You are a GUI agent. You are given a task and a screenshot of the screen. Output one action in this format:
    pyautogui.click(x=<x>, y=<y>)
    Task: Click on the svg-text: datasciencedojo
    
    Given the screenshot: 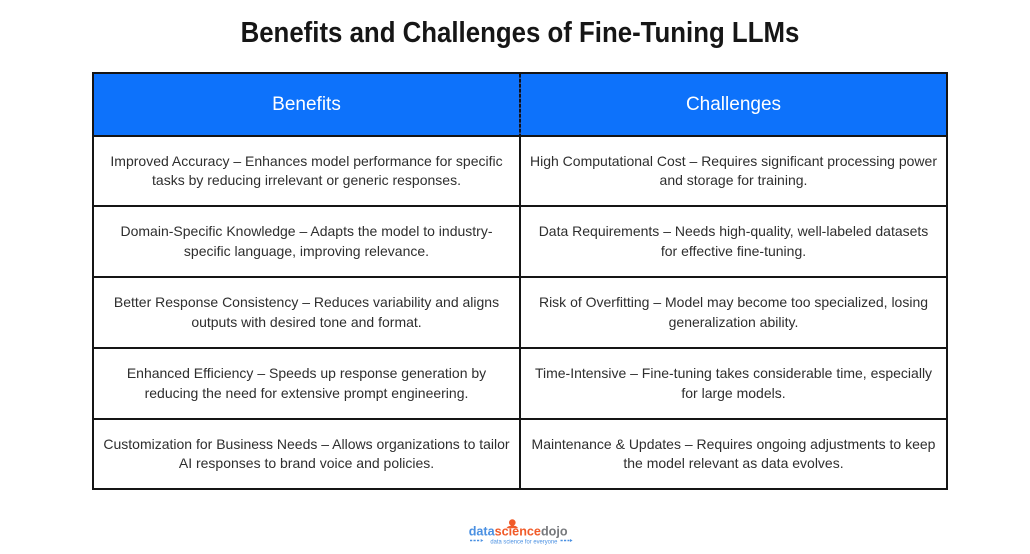 What is the action you would take?
    pyautogui.click(x=518, y=531)
    